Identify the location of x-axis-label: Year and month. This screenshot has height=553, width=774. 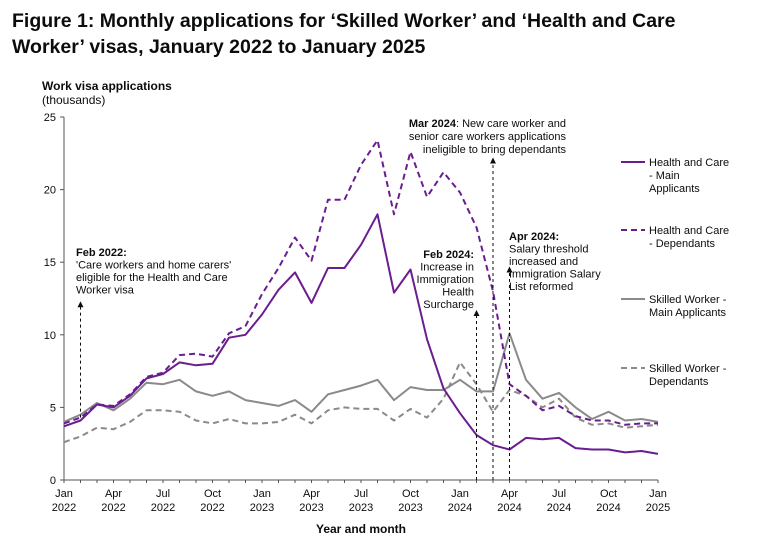
(361, 529).